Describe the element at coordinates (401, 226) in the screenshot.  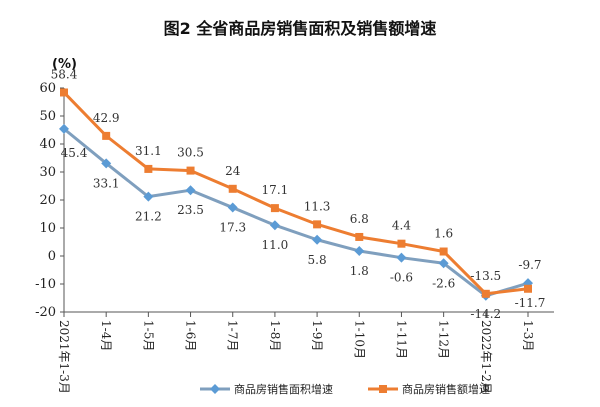
I see `data-label: 4.4` at that location.